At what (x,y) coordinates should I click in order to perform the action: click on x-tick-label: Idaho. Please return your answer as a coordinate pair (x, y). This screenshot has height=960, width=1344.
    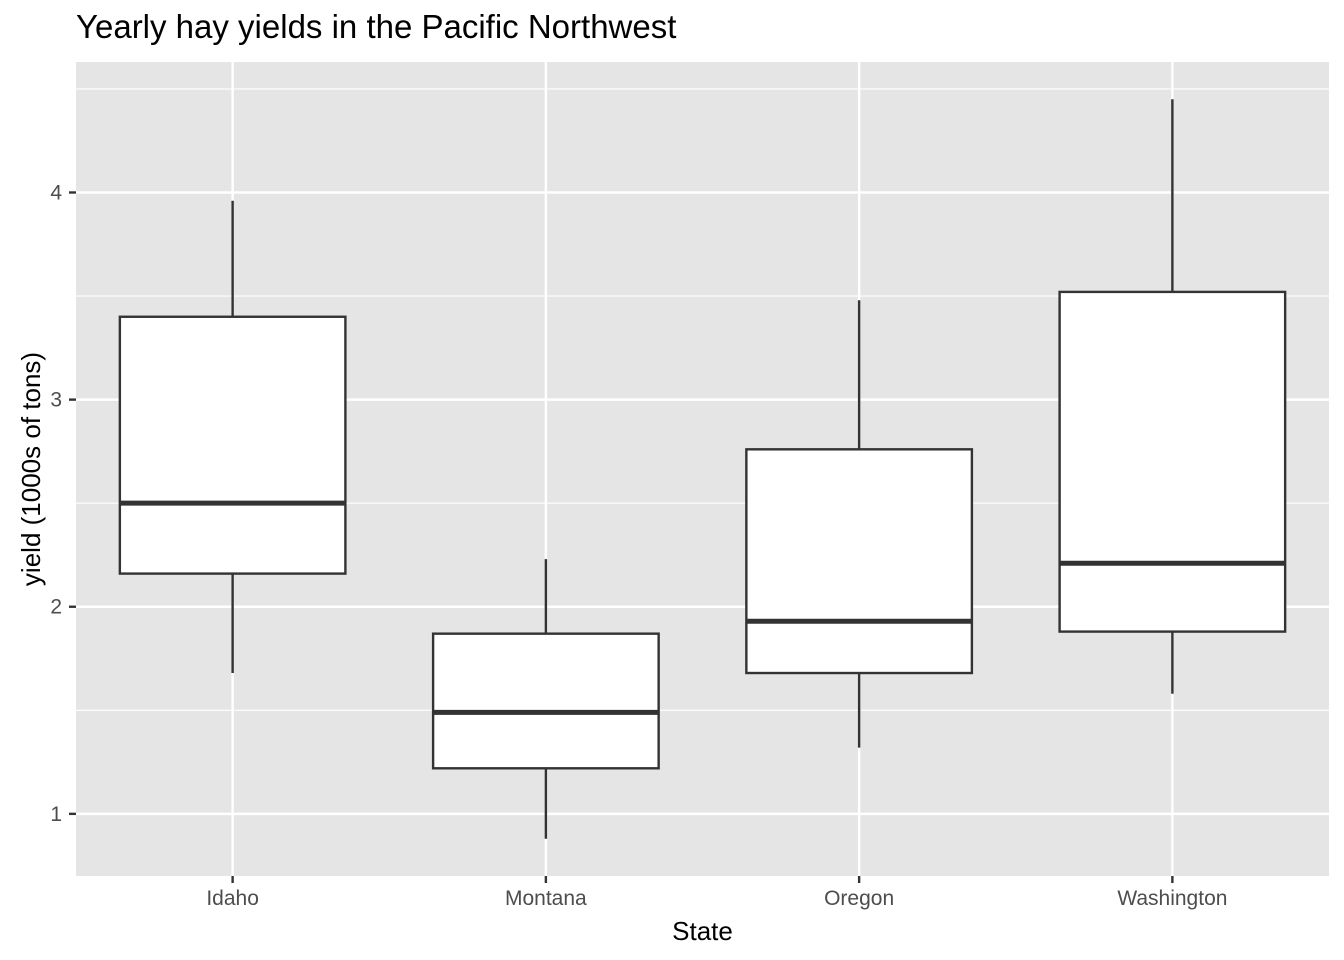
    Looking at the image, I should click on (232, 898).